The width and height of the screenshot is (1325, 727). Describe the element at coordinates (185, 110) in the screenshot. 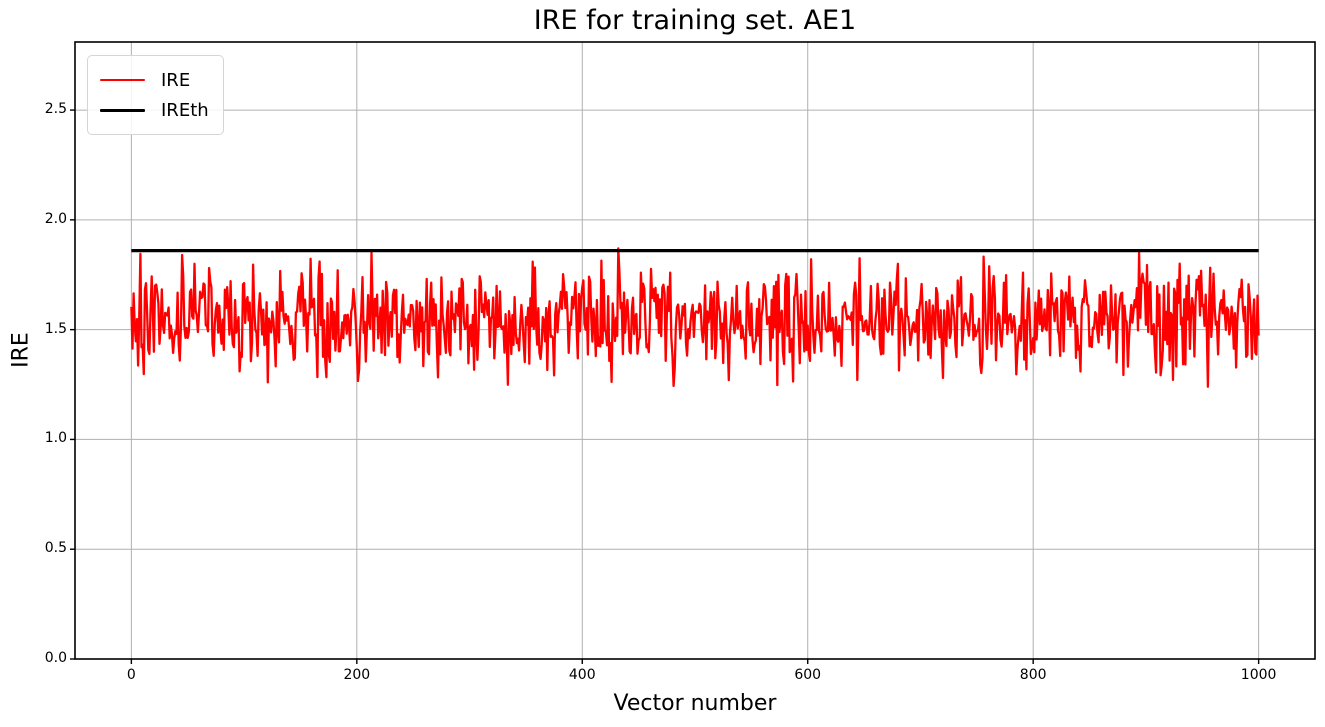

I see `legend-label-ireth: IREth` at that location.